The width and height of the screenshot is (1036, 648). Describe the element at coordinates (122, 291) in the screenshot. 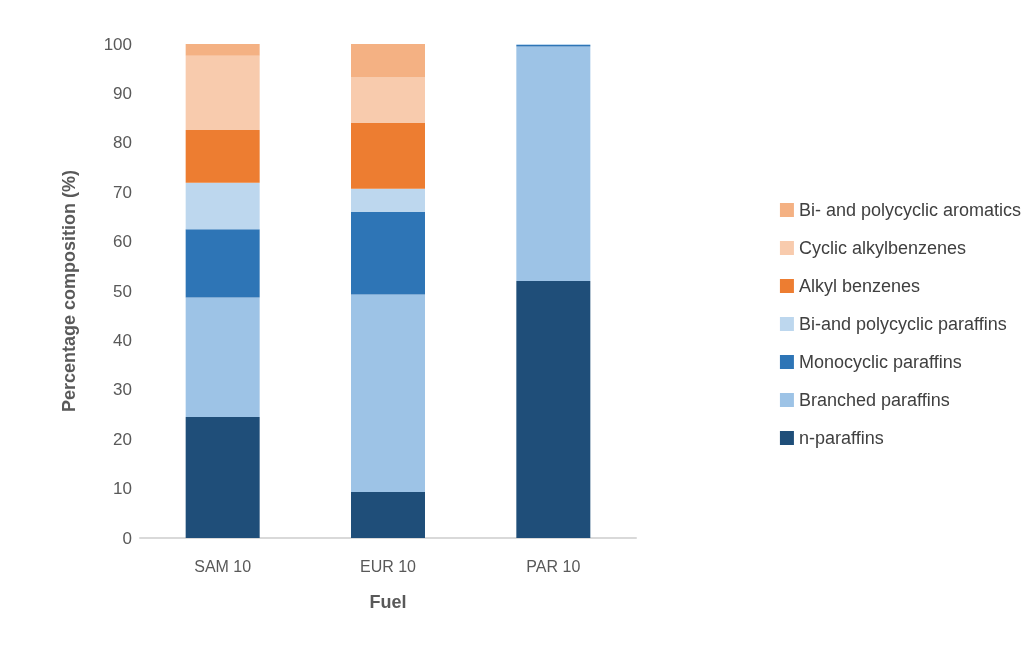

I see `y-tick-label: 50` at that location.